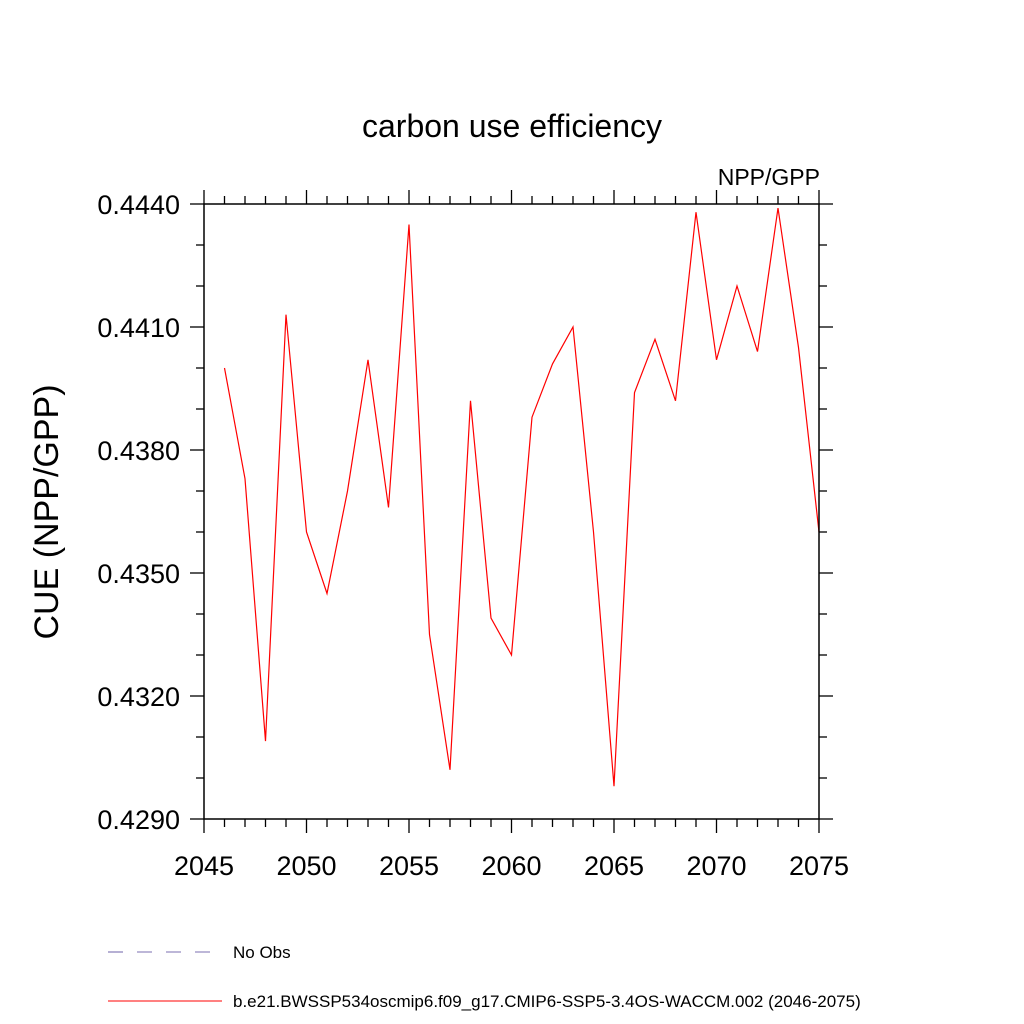 This screenshot has width=1024, height=1024. Describe the element at coordinates (138, 574) in the screenshot. I see `y-tick-label: 0.4350` at that location.